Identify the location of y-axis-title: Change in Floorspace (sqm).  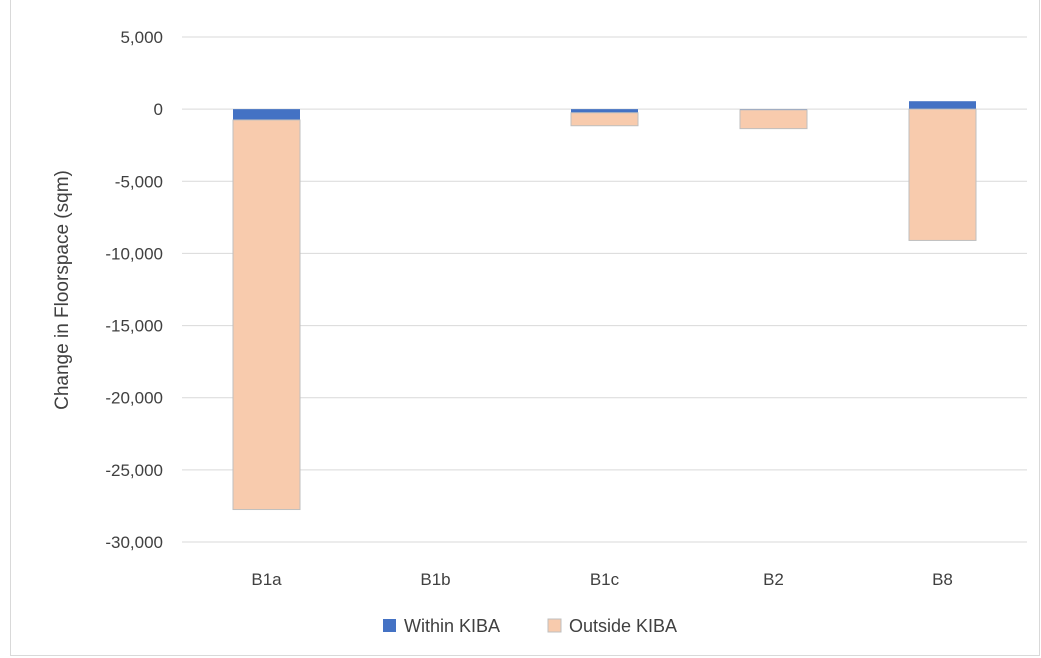
(62, 290).